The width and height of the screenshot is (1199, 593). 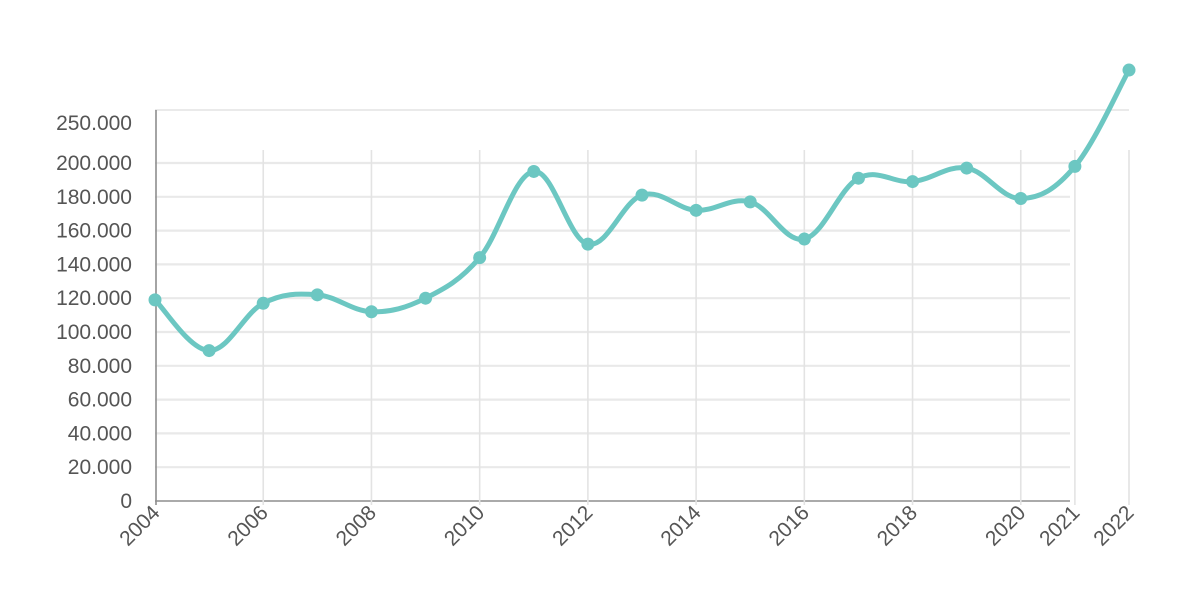 What do you see at coordinates (1021, 198) in the screenshot?
I see `data-point-2020` at bounding box center [1021, 198].